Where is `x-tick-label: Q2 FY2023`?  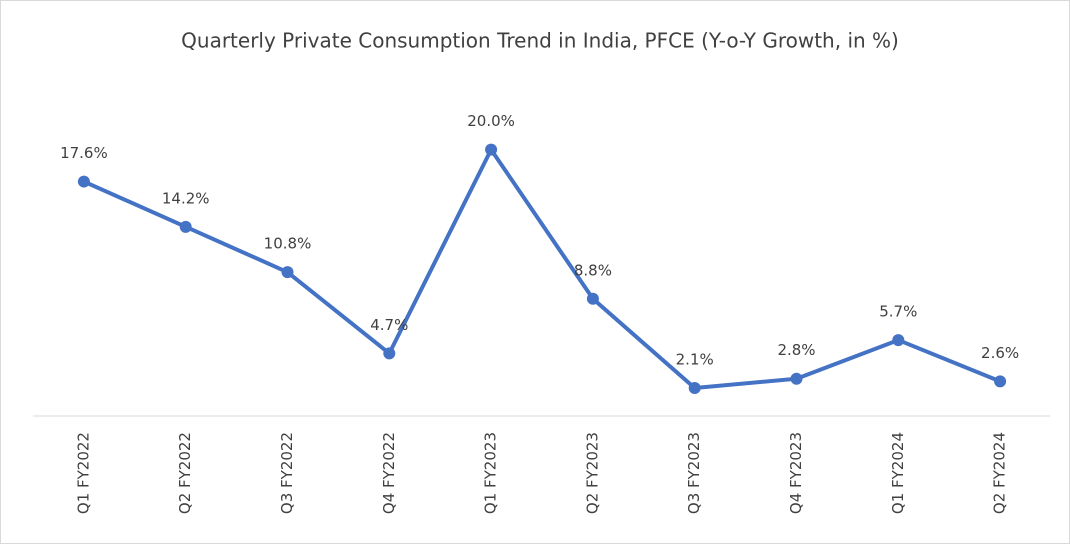
x-tick-label: Q2 FY2023 is located at coordinates (592, 473).